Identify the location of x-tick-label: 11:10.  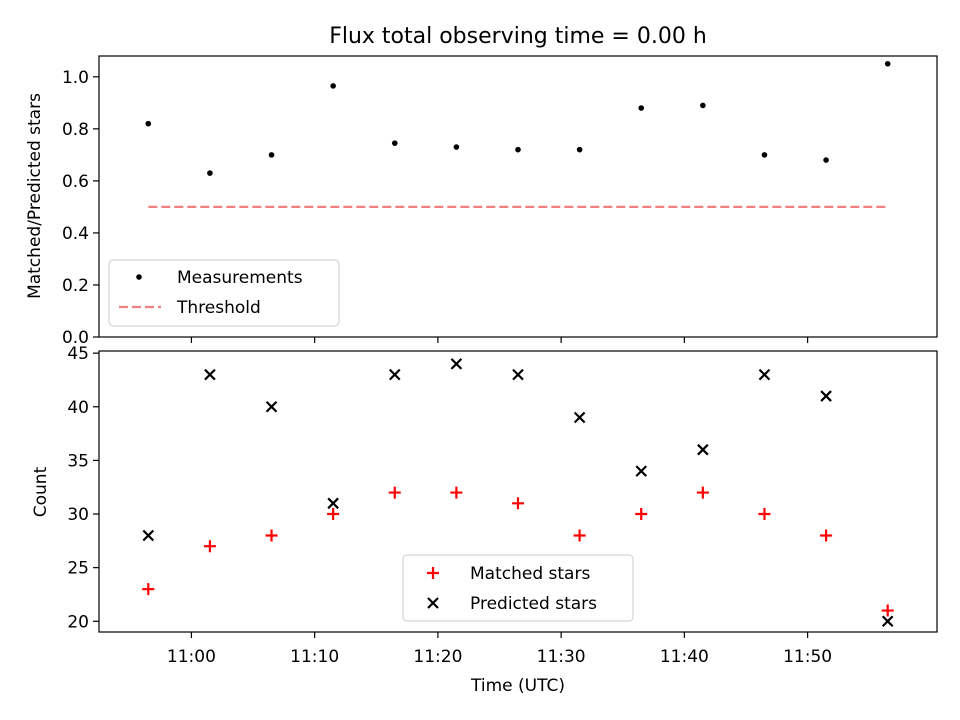
(314, 657).